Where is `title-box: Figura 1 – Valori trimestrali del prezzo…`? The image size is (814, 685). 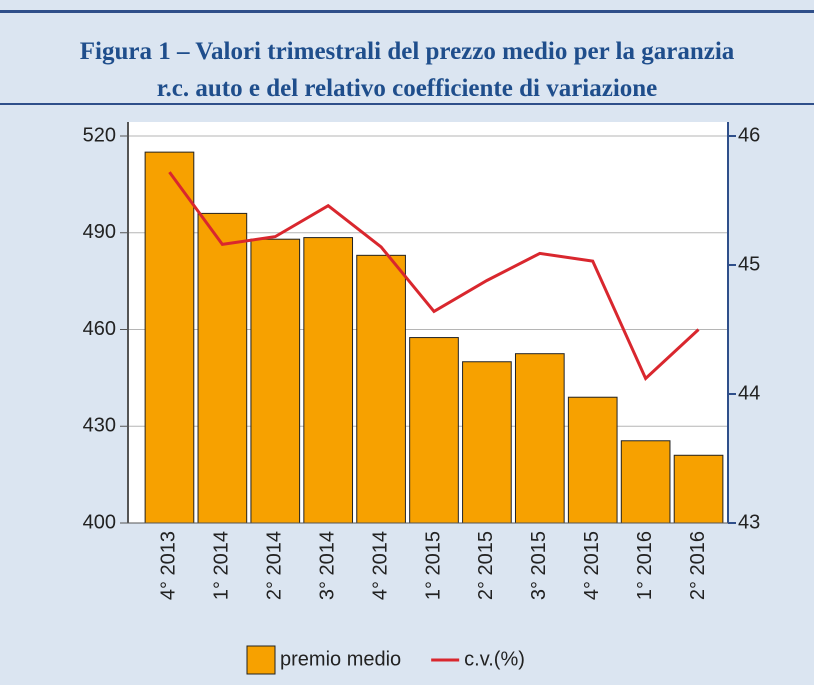 title-box: Figura 1 – Valori trimestrali del prezzo… is located at coordinates (407, 57).